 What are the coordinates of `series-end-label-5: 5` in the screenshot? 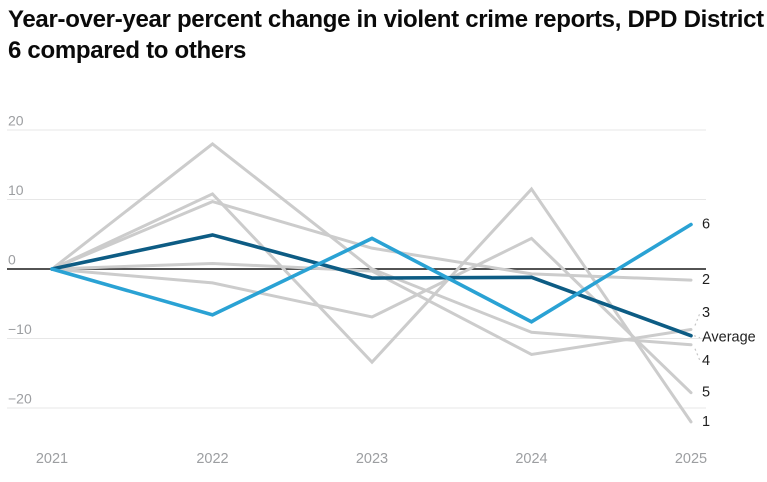 It's located at (706, 393).